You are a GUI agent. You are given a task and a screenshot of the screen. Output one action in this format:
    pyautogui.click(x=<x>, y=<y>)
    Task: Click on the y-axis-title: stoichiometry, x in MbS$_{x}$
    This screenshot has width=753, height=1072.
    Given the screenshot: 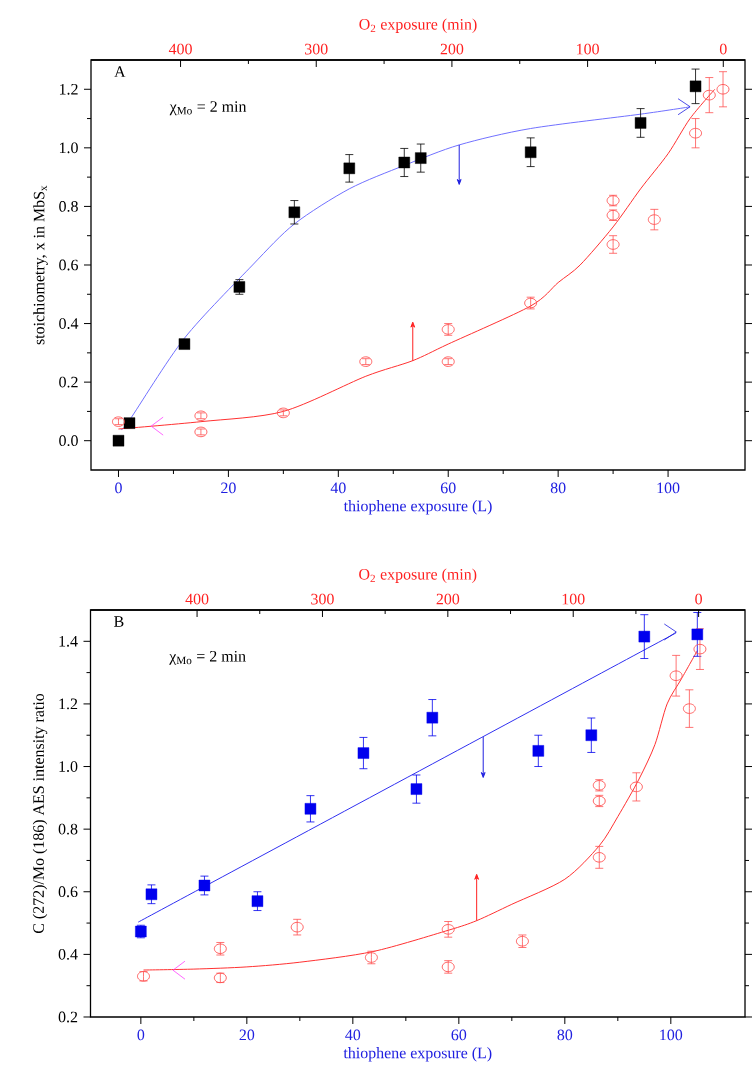 What is the action you would take?
    pyautogui.click(x=40, y=265)
    